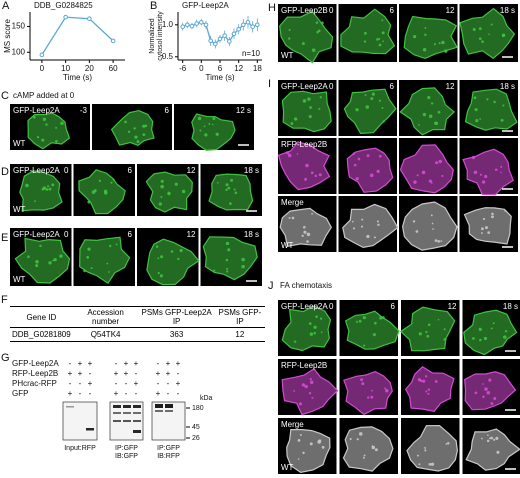 This screenshot has width=520, height=478. What do you see at coordinates (304, 144) in the screenshot?
I see `channel-label: RFP-Leep2B` at bounding box center [304, 144].